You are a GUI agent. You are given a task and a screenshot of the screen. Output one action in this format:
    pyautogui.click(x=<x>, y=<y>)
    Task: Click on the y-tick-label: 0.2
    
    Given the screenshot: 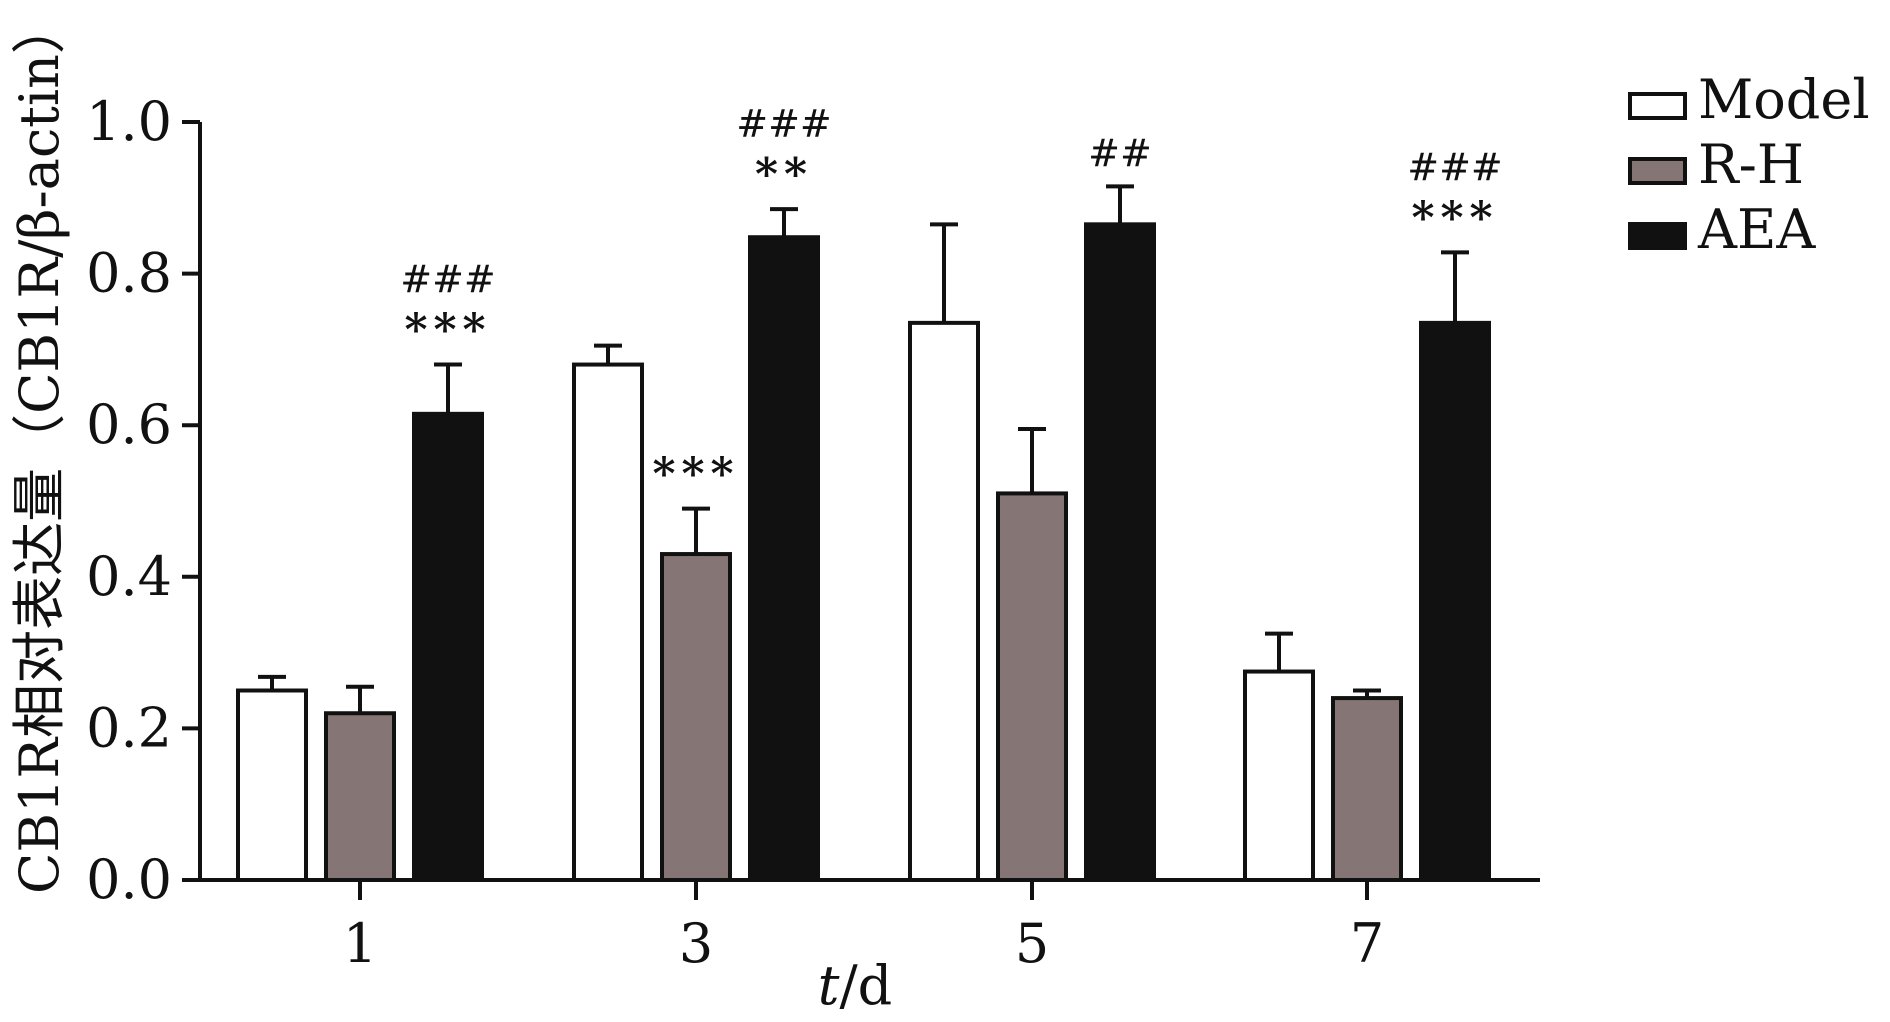 What is the action you would take?
    pyautogui.click(x=129, y=727)
    